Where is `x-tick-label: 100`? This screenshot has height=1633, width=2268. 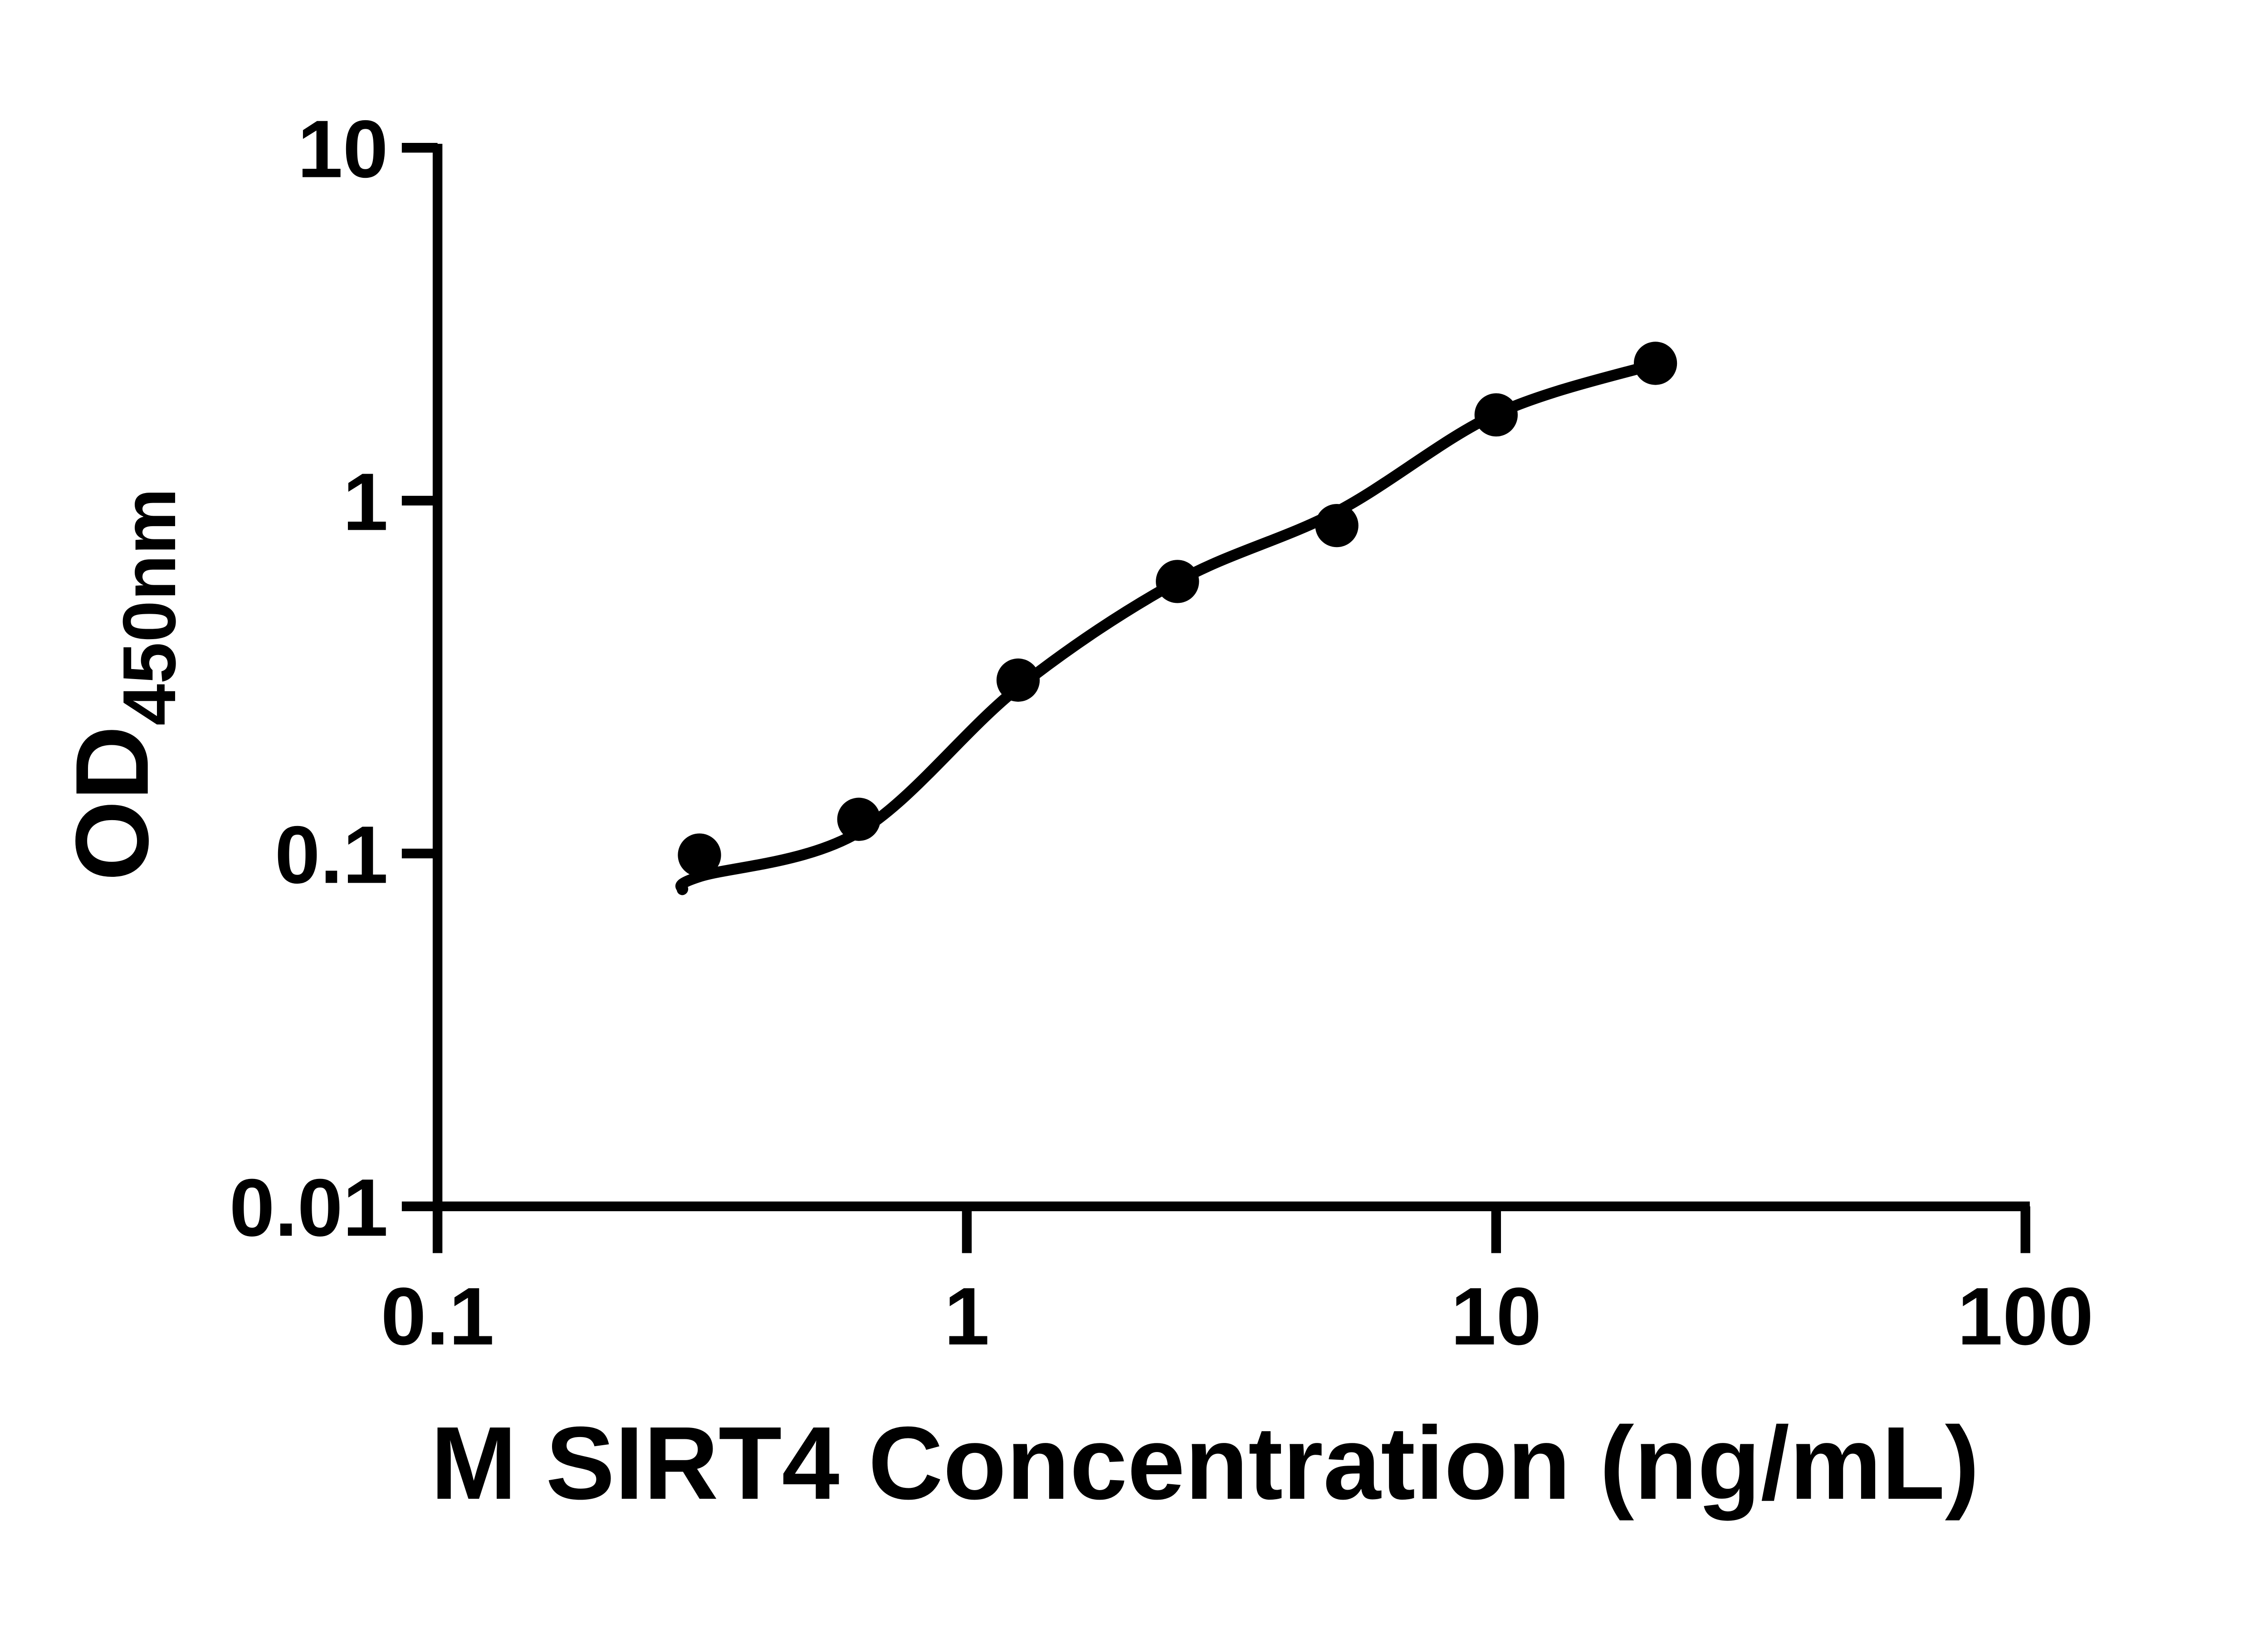 x-tick-label: 100 is located at coordinates (2025, 1316).